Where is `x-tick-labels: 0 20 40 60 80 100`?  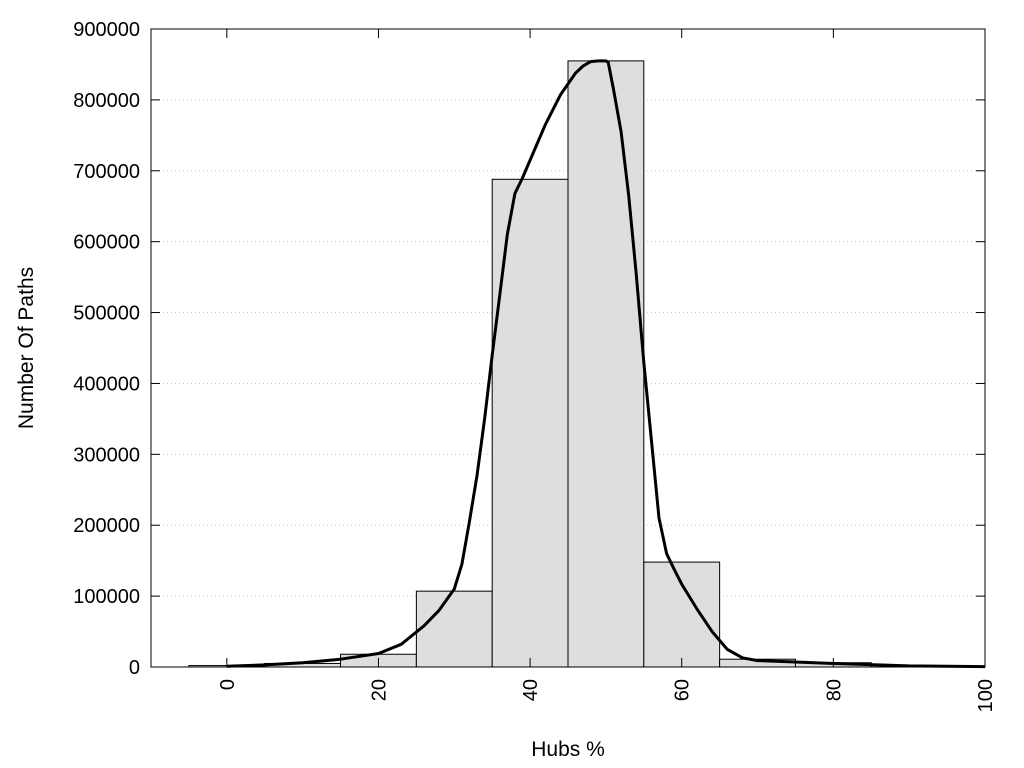
x-tick-labels: 0 20 40 60 80 100 is located at coordinates (607, 695).